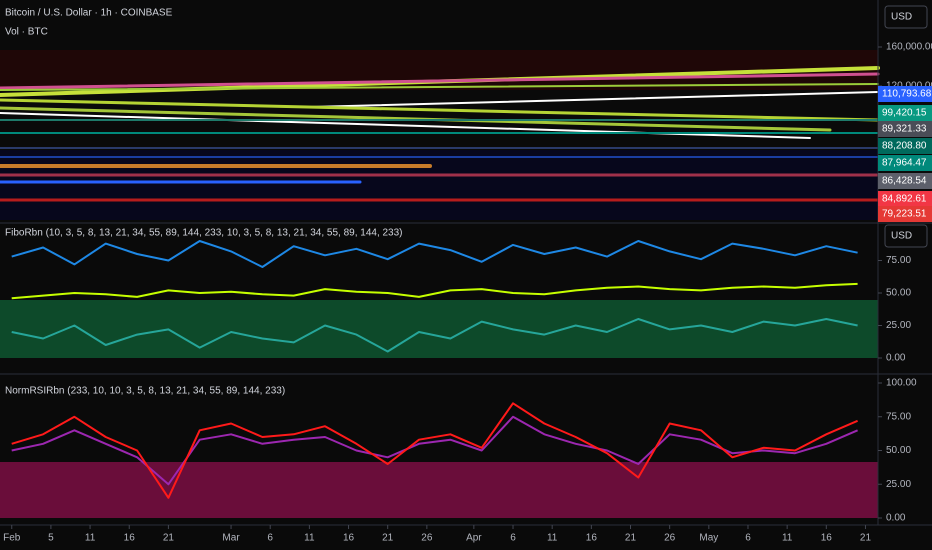 The width and height of the screenshot is (932, 550). I want to click on y-tick-label: 160,000.00, so click(909, 47).